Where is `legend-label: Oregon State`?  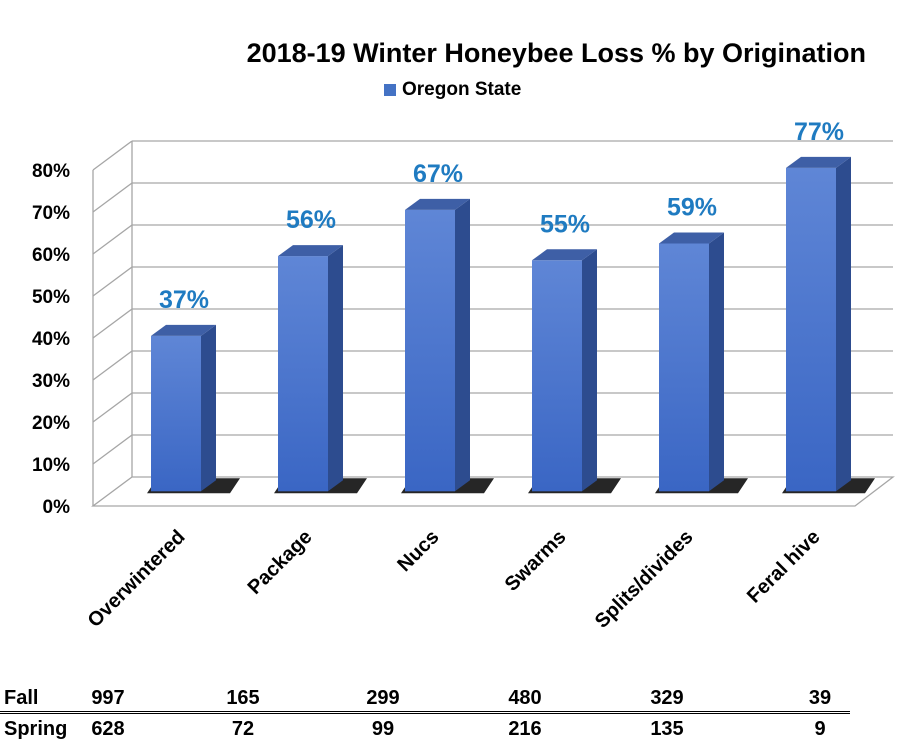
legend-label: Oregon State is located at coordinates (462, 89).